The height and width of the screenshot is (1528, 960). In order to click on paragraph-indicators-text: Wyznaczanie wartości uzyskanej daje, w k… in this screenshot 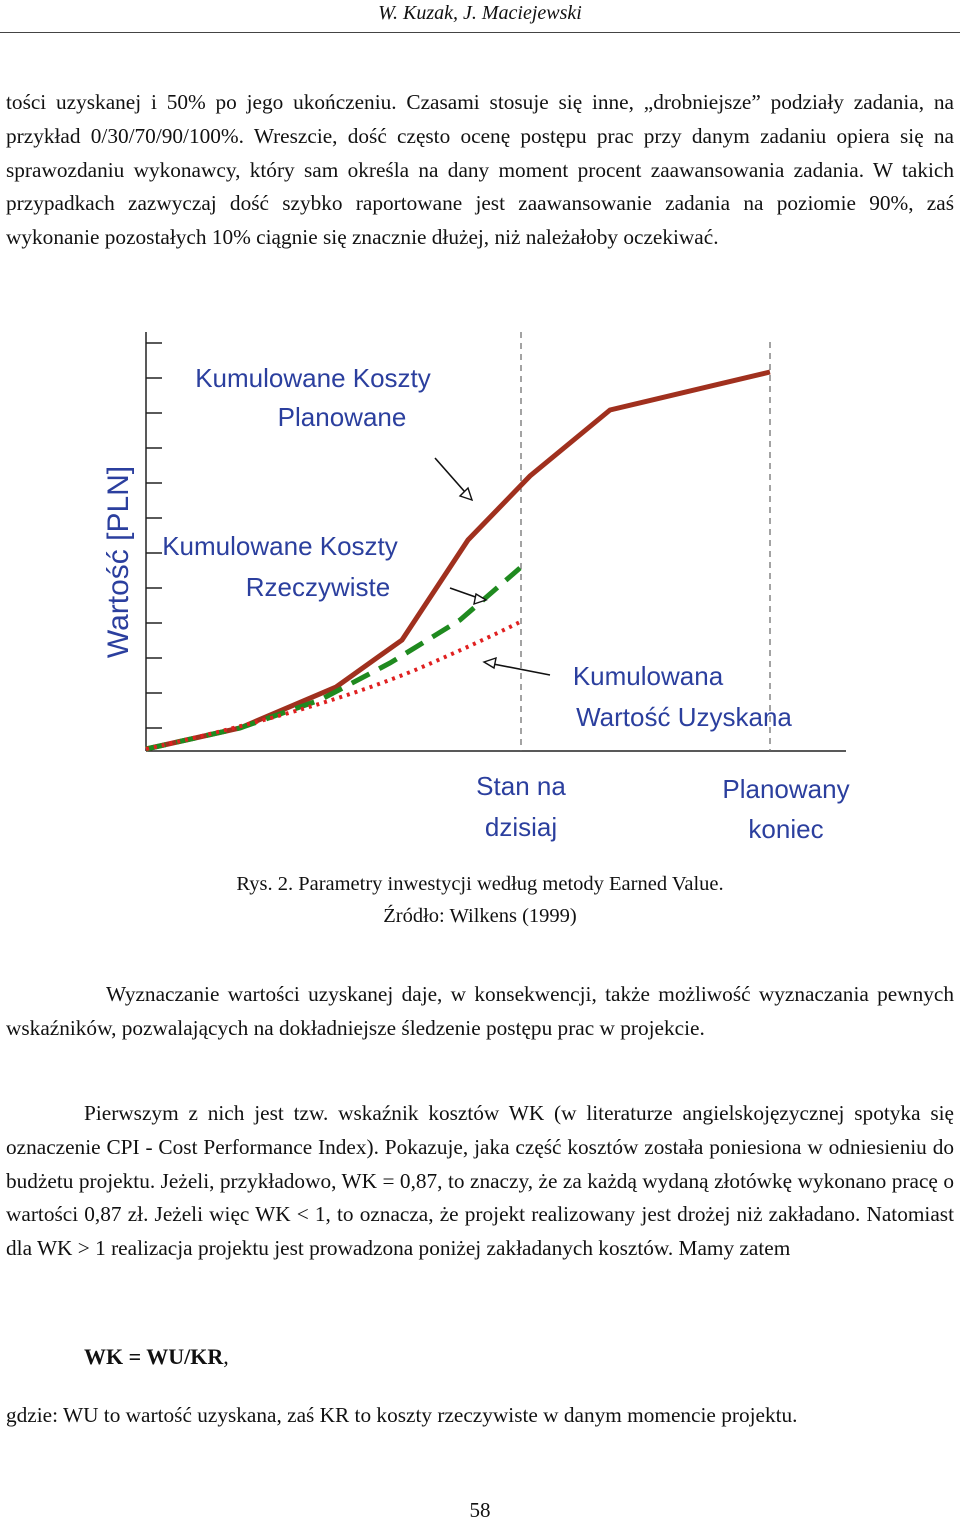, I will do `click(480, 1011)`.